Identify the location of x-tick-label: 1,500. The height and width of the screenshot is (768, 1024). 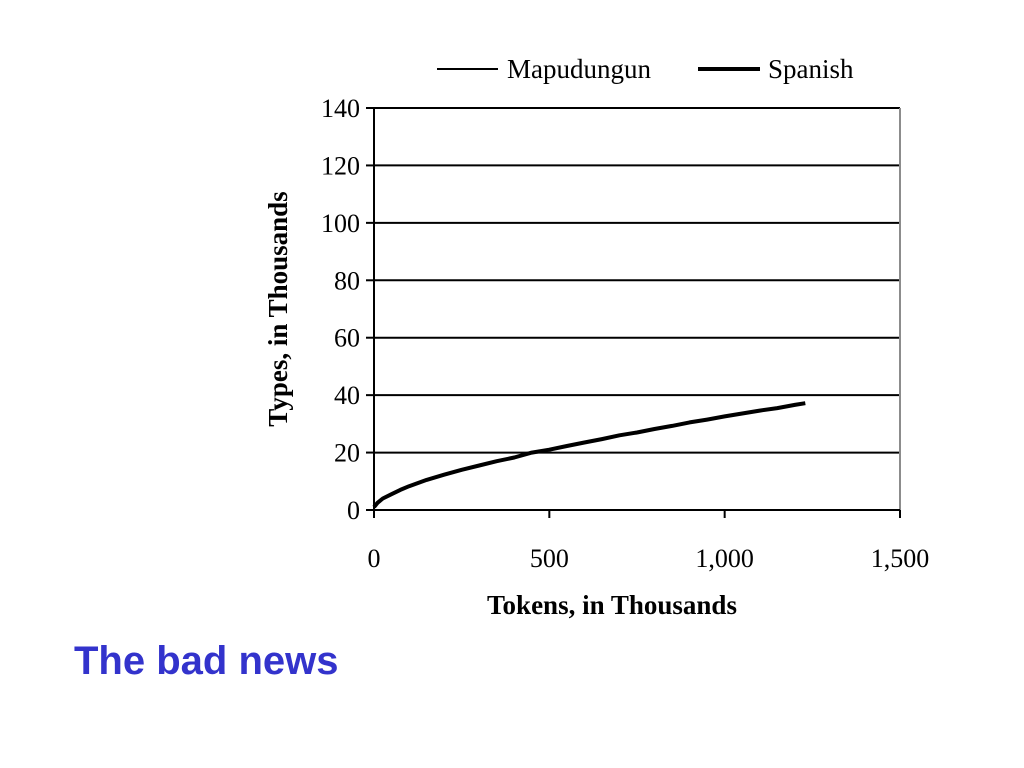
(900, 558).